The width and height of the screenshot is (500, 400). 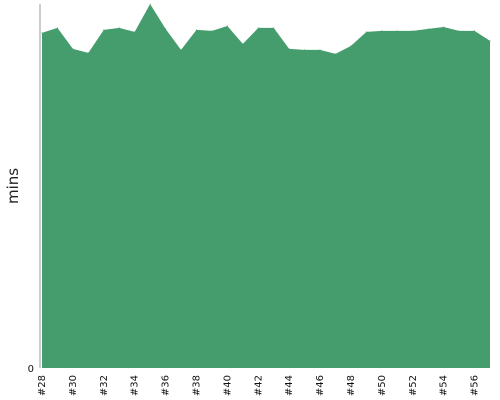 What do you see at coordinates (320, 385) in the screenshot?
I see `x-tick-label: #46` at bounding box center [320, 385].